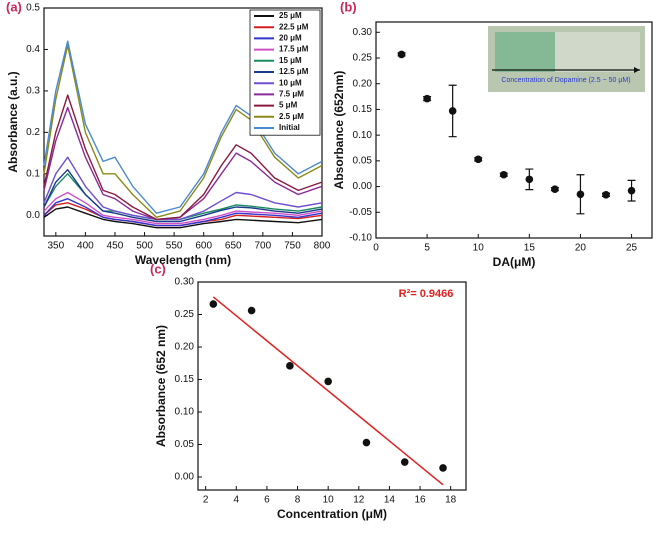 The image size is (660, 534). I want to click on y-tick-label: 0.5, so click(33, 8).